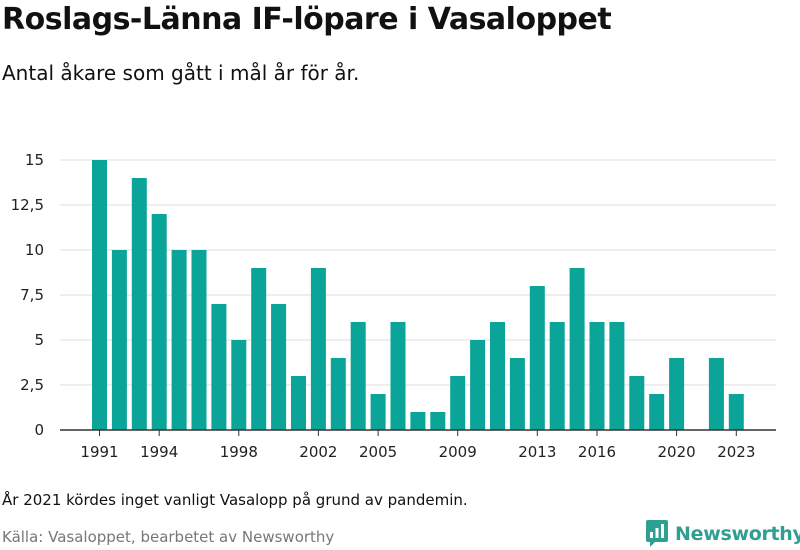 The width and height of the screenshot is (800, 550). I want to click on chart-subtitle: Antal åkare som gått i mål år för år., so click(181, 73).